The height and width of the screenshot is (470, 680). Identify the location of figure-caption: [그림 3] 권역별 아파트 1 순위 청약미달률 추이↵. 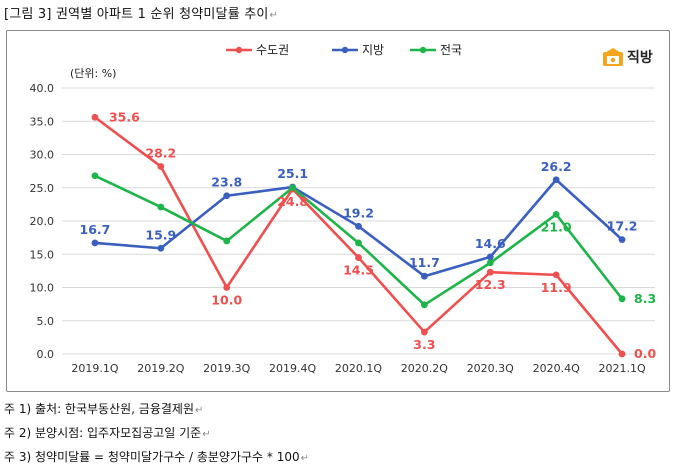
(141, 12).